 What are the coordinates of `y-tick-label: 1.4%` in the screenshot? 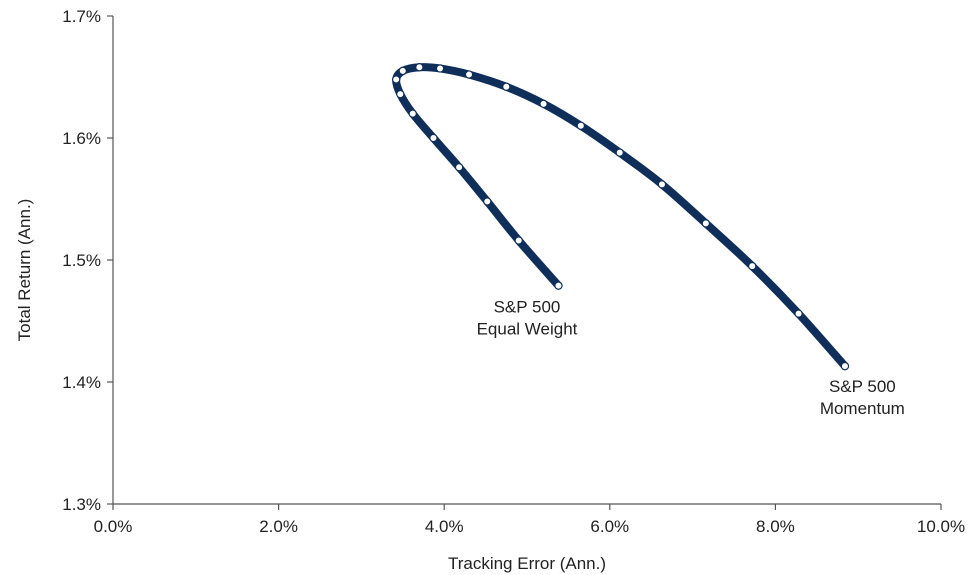 It's located at (81, 382).